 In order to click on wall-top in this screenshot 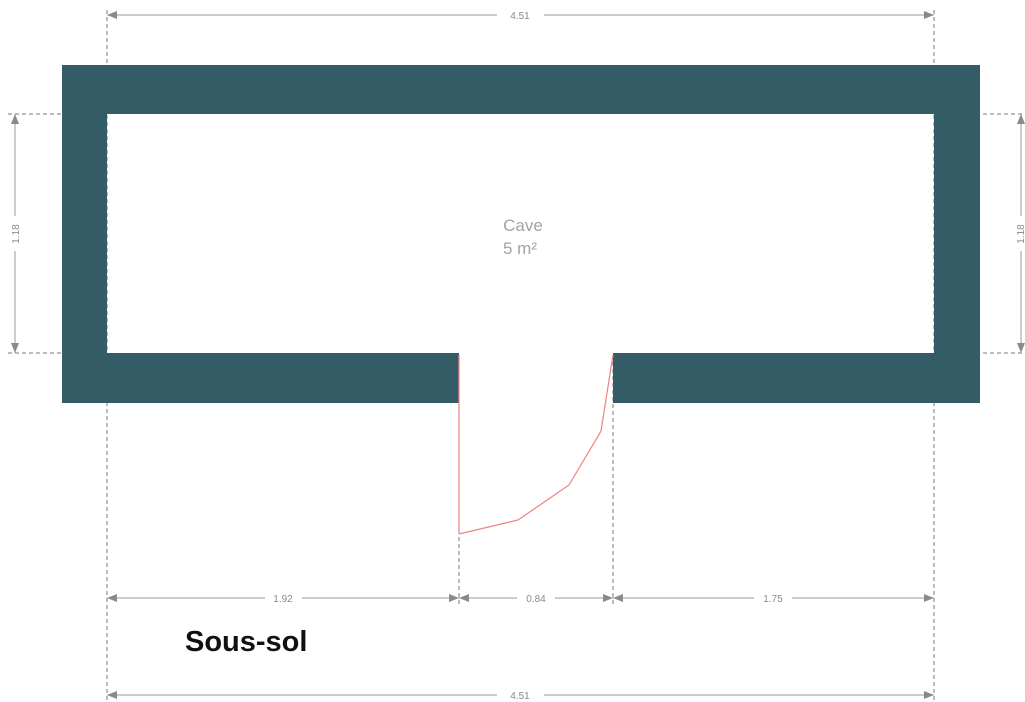, I will do `click(521, 89)`.